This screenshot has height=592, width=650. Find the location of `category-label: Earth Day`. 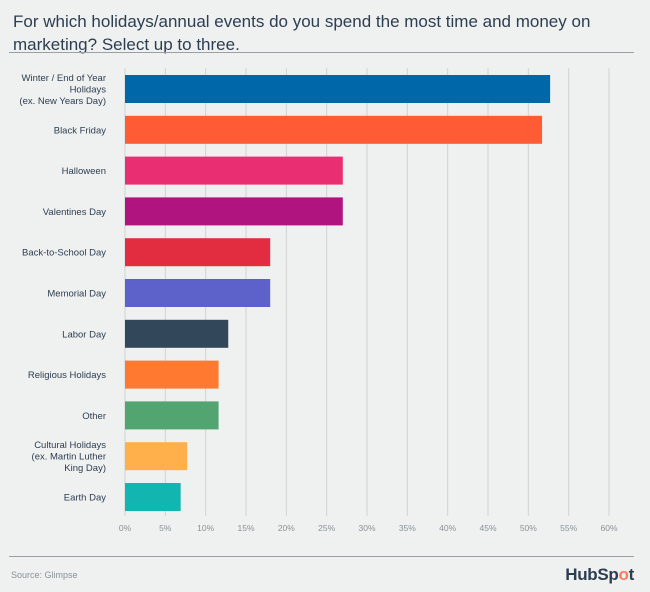

category-label: Earth Day is located at coordinates (85, 498).